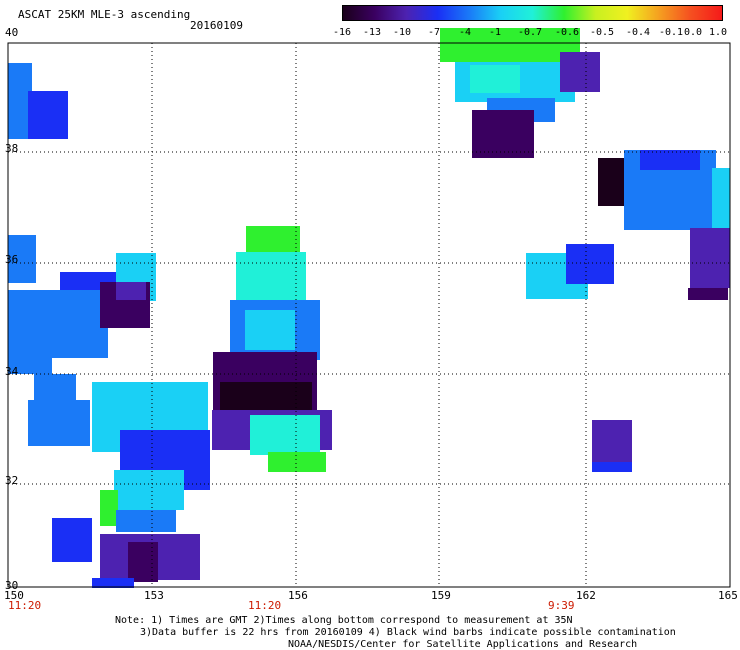 Image resolution: width=740 pixels, height=650 pixels. Describe the element at coordinates (441, 595) in the screenshot. I see `lon-label-159: 159` at that location.